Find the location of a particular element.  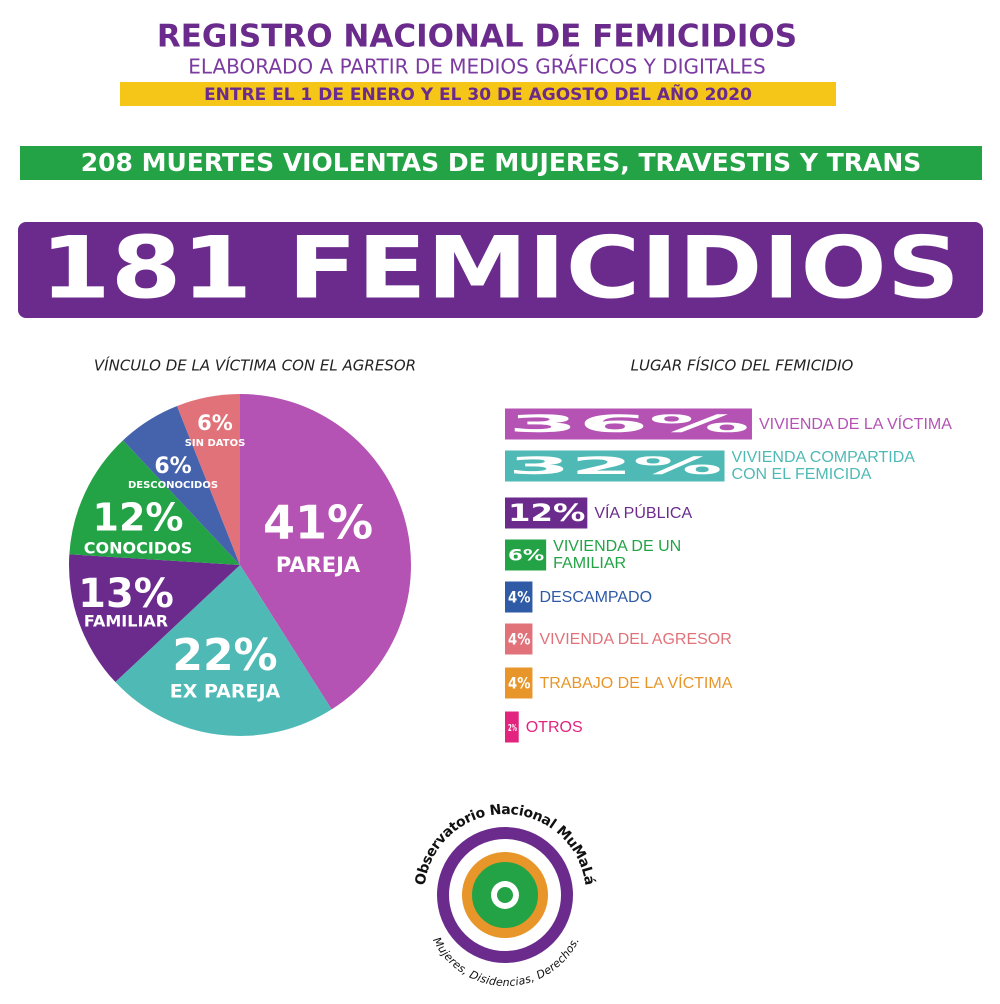

bar-label-box: VIVIENDA DE UN FAMILIAR is located at coordinates (617, 555).